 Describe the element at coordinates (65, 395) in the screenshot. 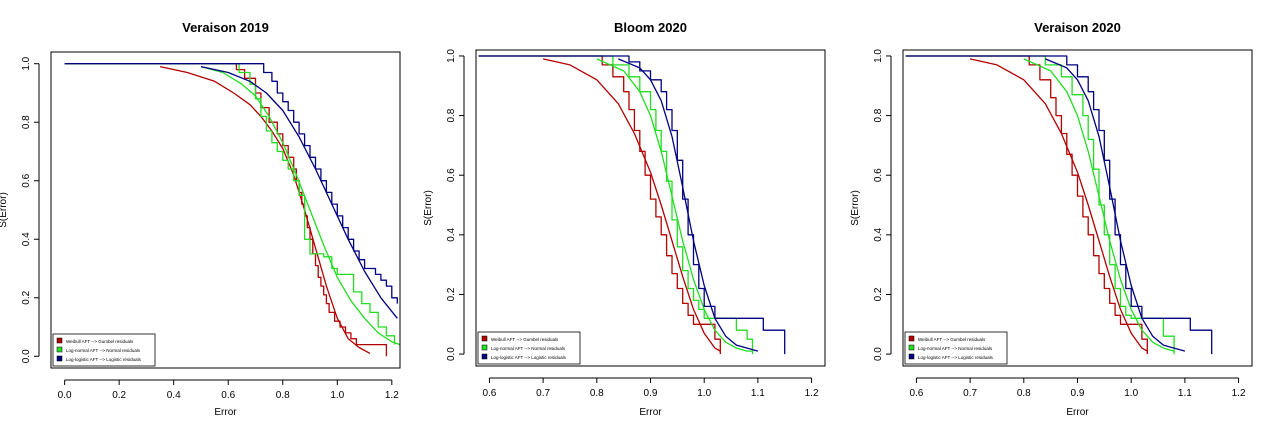

I see `x-tick-label: 0.0` at that location.